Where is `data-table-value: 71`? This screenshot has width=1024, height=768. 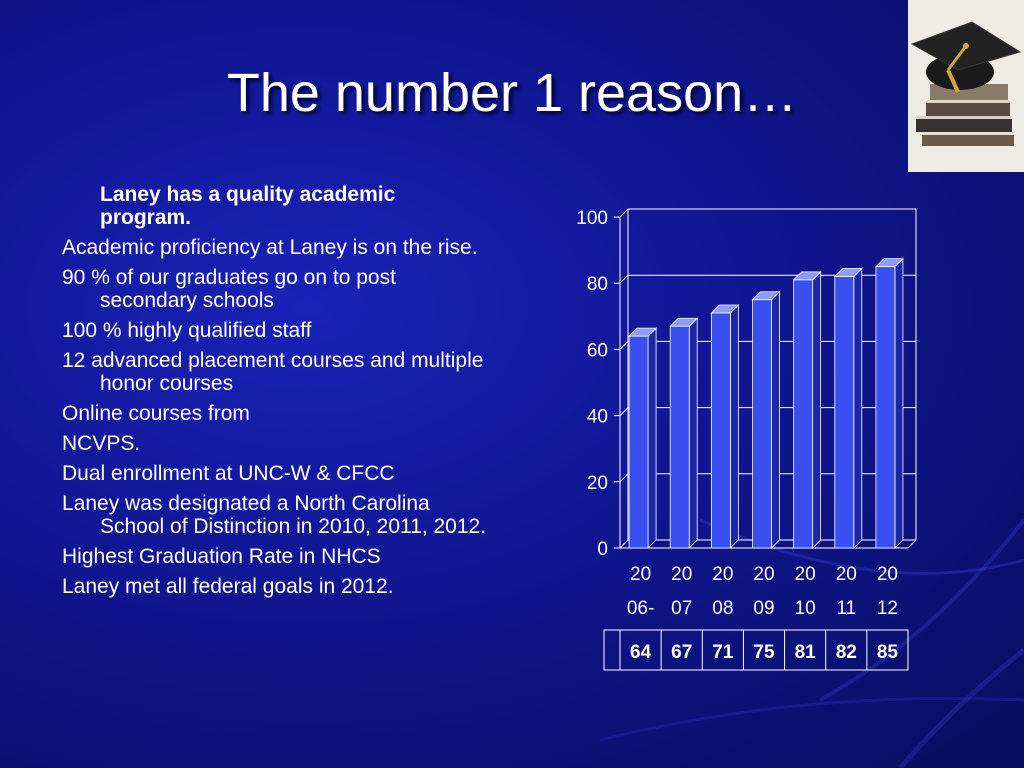
data-table-value: 71 is located at coordinates (723, 652).